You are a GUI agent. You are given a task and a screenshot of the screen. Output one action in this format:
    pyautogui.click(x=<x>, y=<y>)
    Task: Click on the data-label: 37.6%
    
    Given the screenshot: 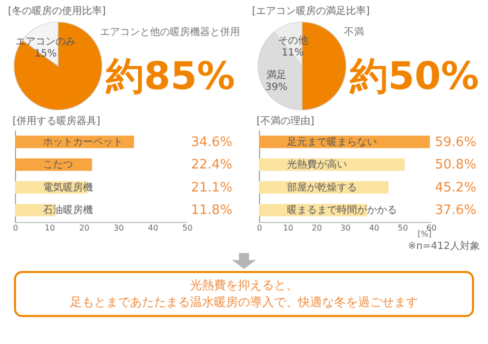 What is the action you would take?
    pyautogui.click(x=455, y=210)
    